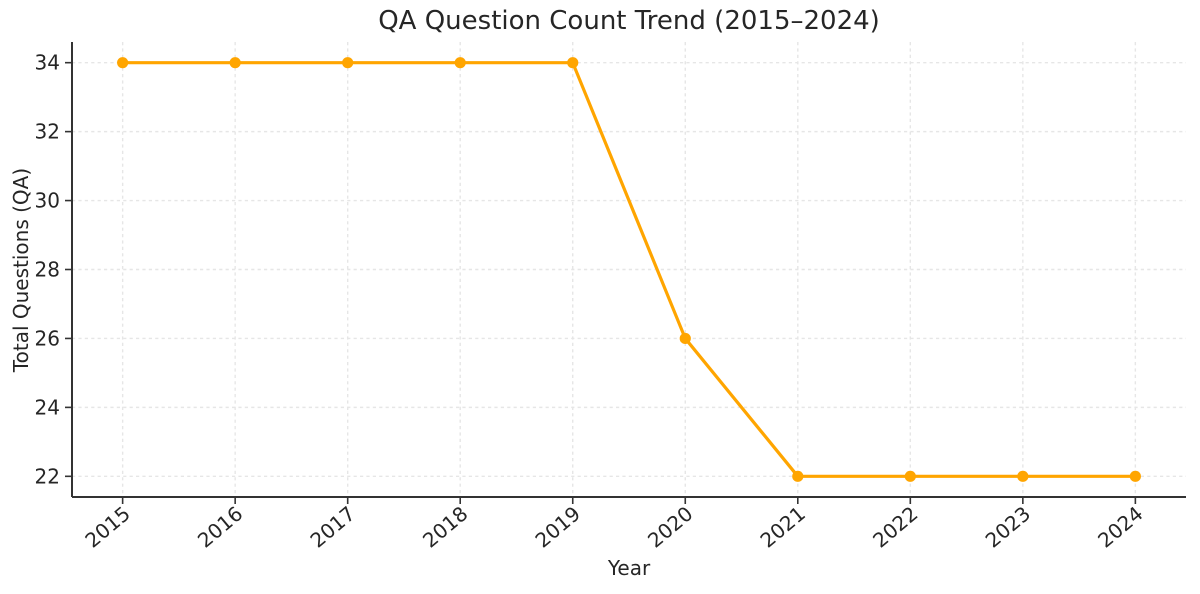 The width and height of the screenshot is (1200, 594). What do you see at coordinates (47, 63) in the screenshot?
I see `y-tick-label: 34` at bounding box center [47, 63].